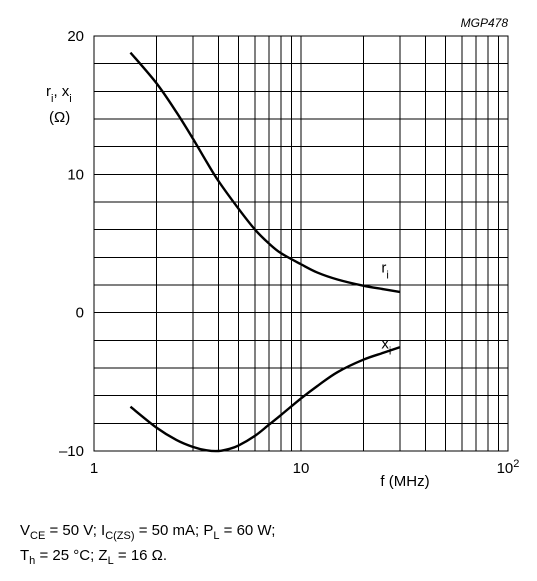 This screenshot has height=581, width=537. I want to click on x-tick-label: 10, so click(301, 468).